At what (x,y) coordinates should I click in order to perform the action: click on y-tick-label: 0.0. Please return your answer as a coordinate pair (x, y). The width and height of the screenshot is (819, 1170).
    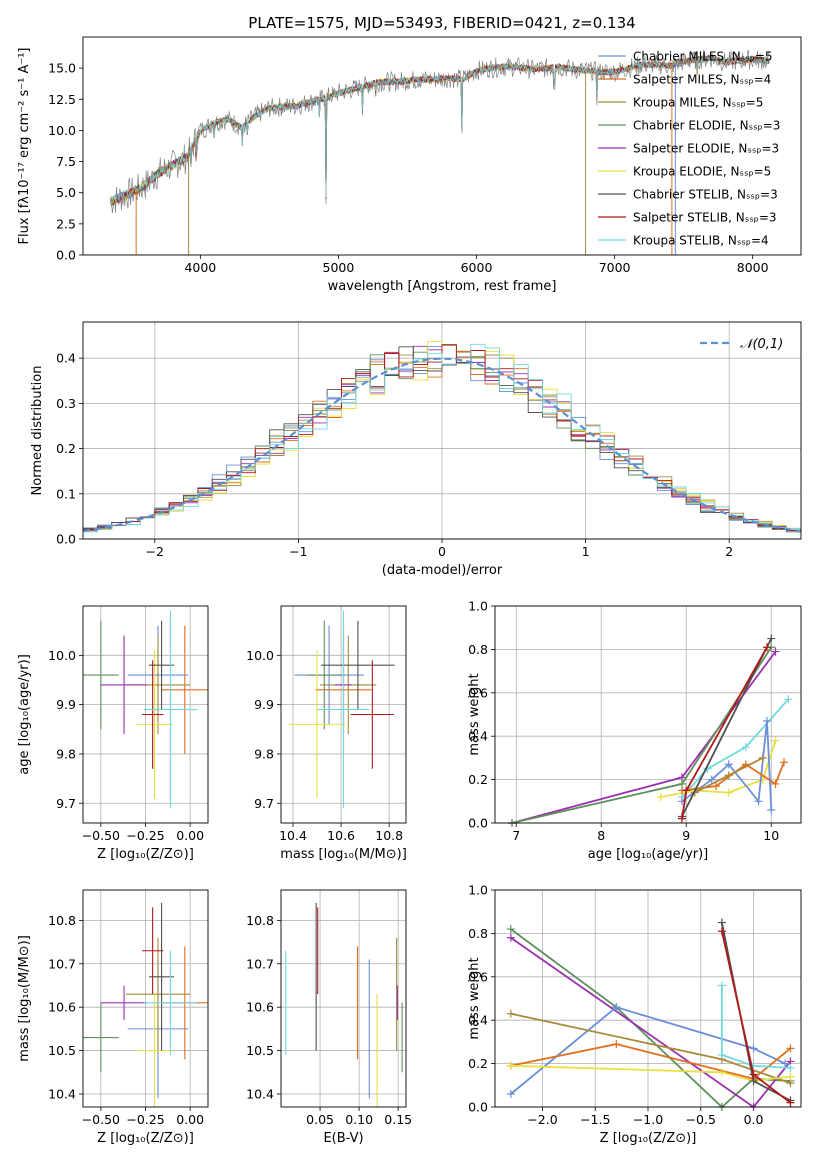
    Looking at the image, I should click on (66, 255).